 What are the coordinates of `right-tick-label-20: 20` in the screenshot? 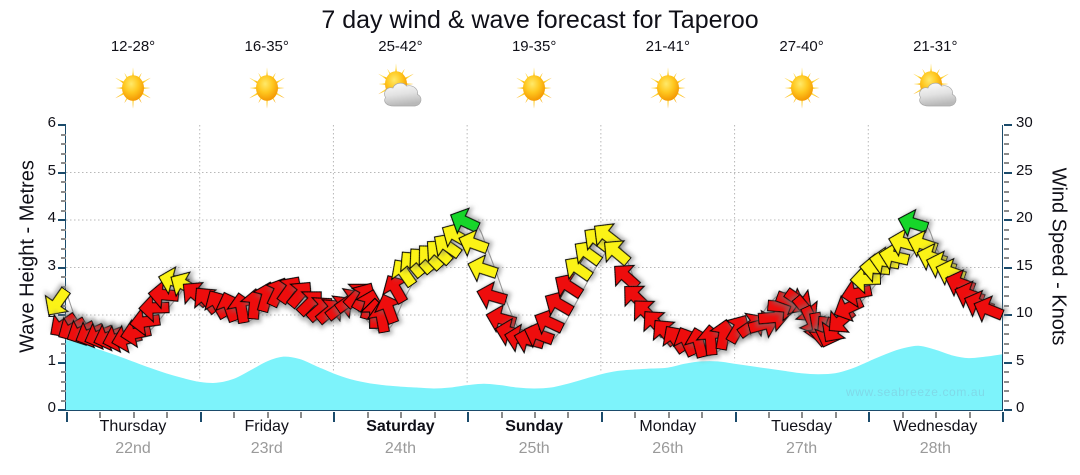 It's located at (1024, 217).